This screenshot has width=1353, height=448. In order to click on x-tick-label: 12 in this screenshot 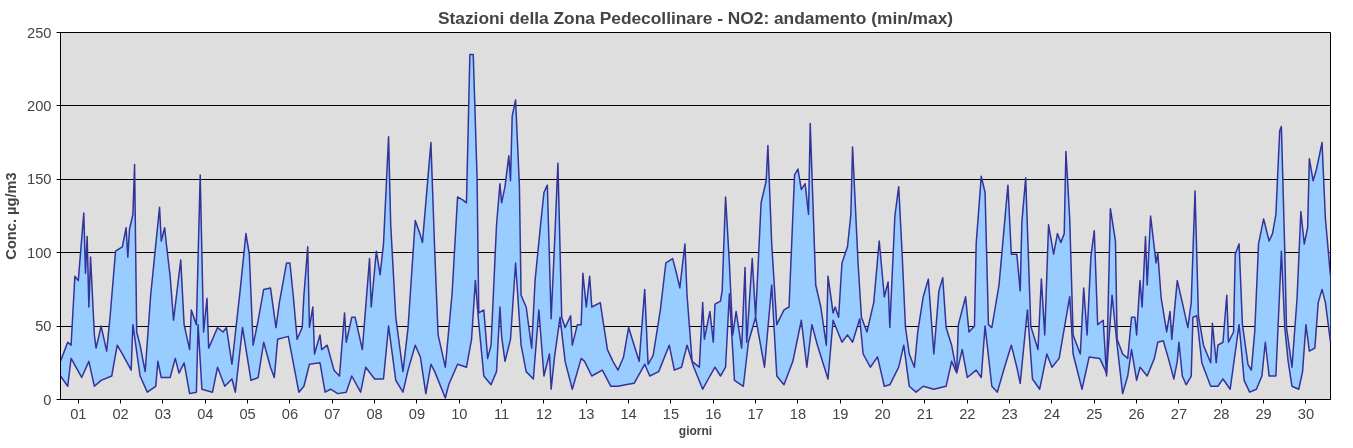, I will do `click(544, 413)`.